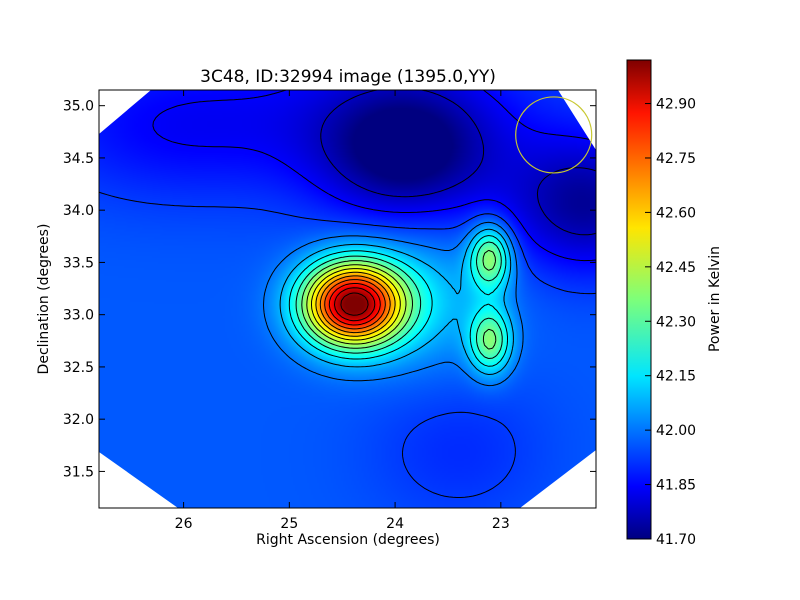  Describe the element at coordinates (44, 299) in the screenshot. I see `y-axis-label: Declination (degrees)` at that location.